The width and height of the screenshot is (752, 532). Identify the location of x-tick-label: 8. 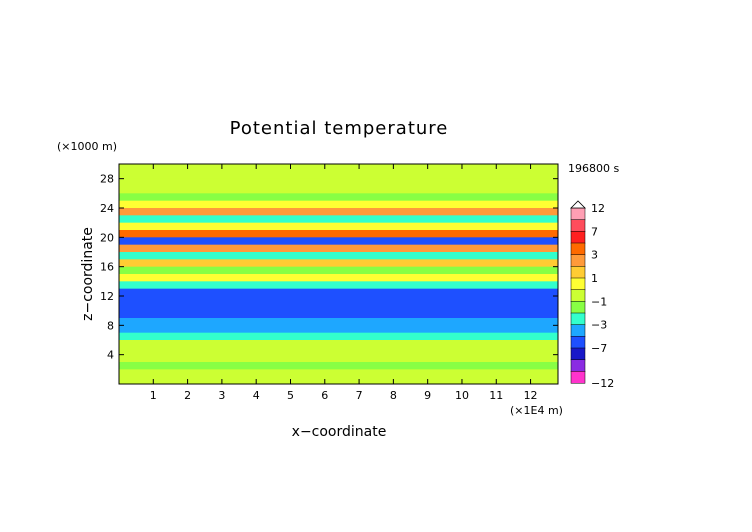
(393, 395).